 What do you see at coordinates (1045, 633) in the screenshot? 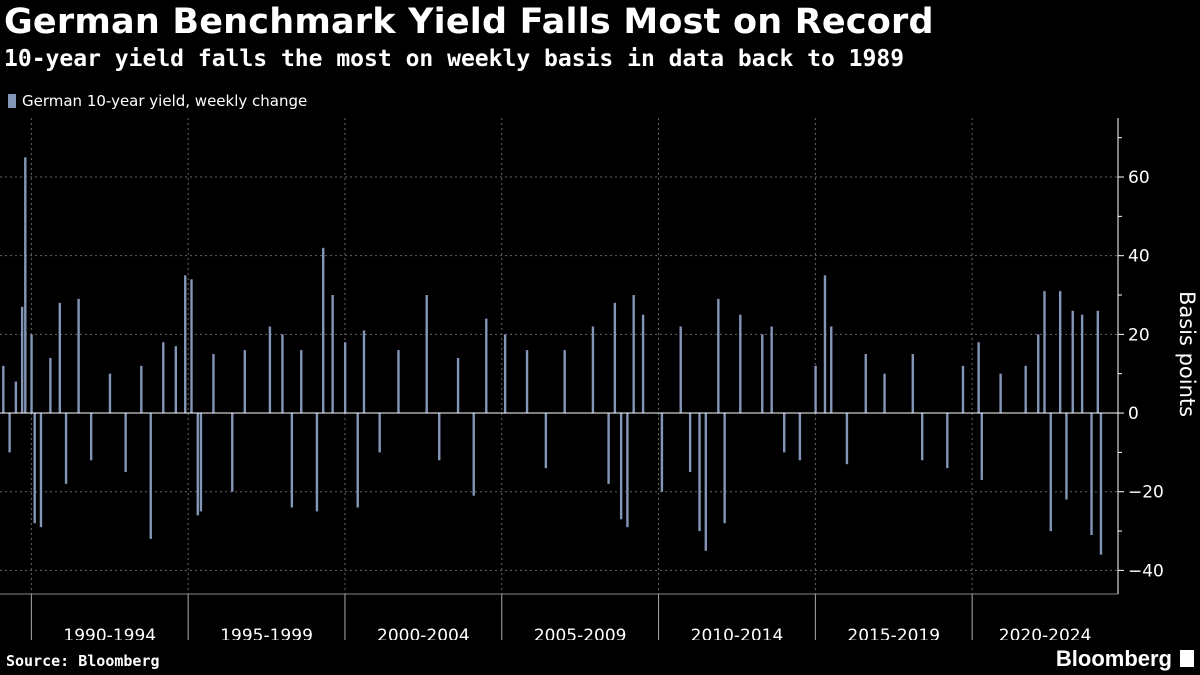
I see `x-tick-label: 2020-2024` at bounding box center [1045, 633].